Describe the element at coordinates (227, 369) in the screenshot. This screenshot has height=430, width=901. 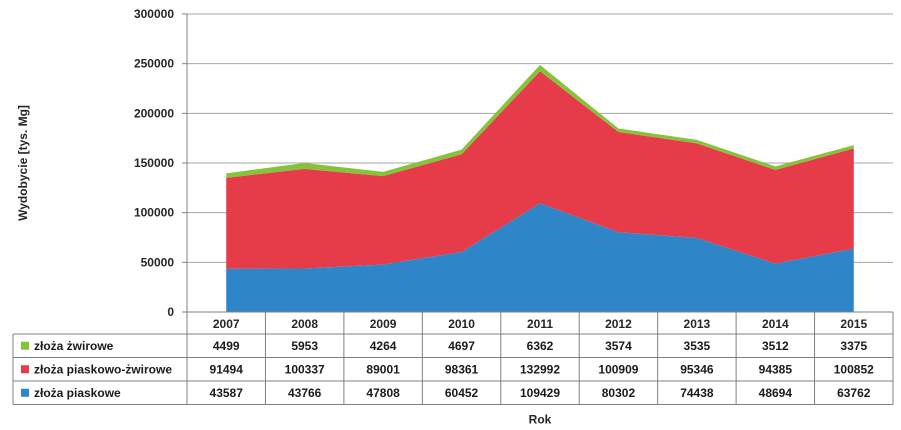
I see `data-label: 91494` at that location.